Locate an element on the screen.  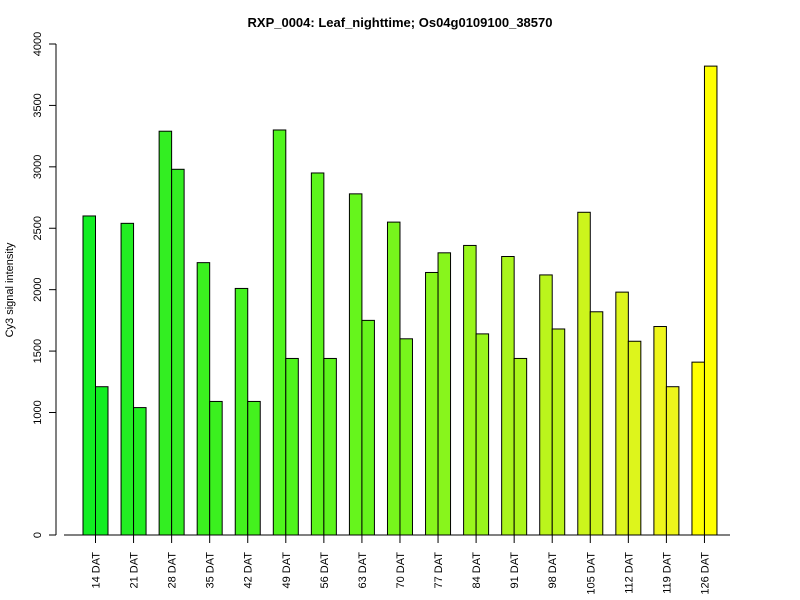
bar-42-dat-s2 is located at coordinates (254, 468).